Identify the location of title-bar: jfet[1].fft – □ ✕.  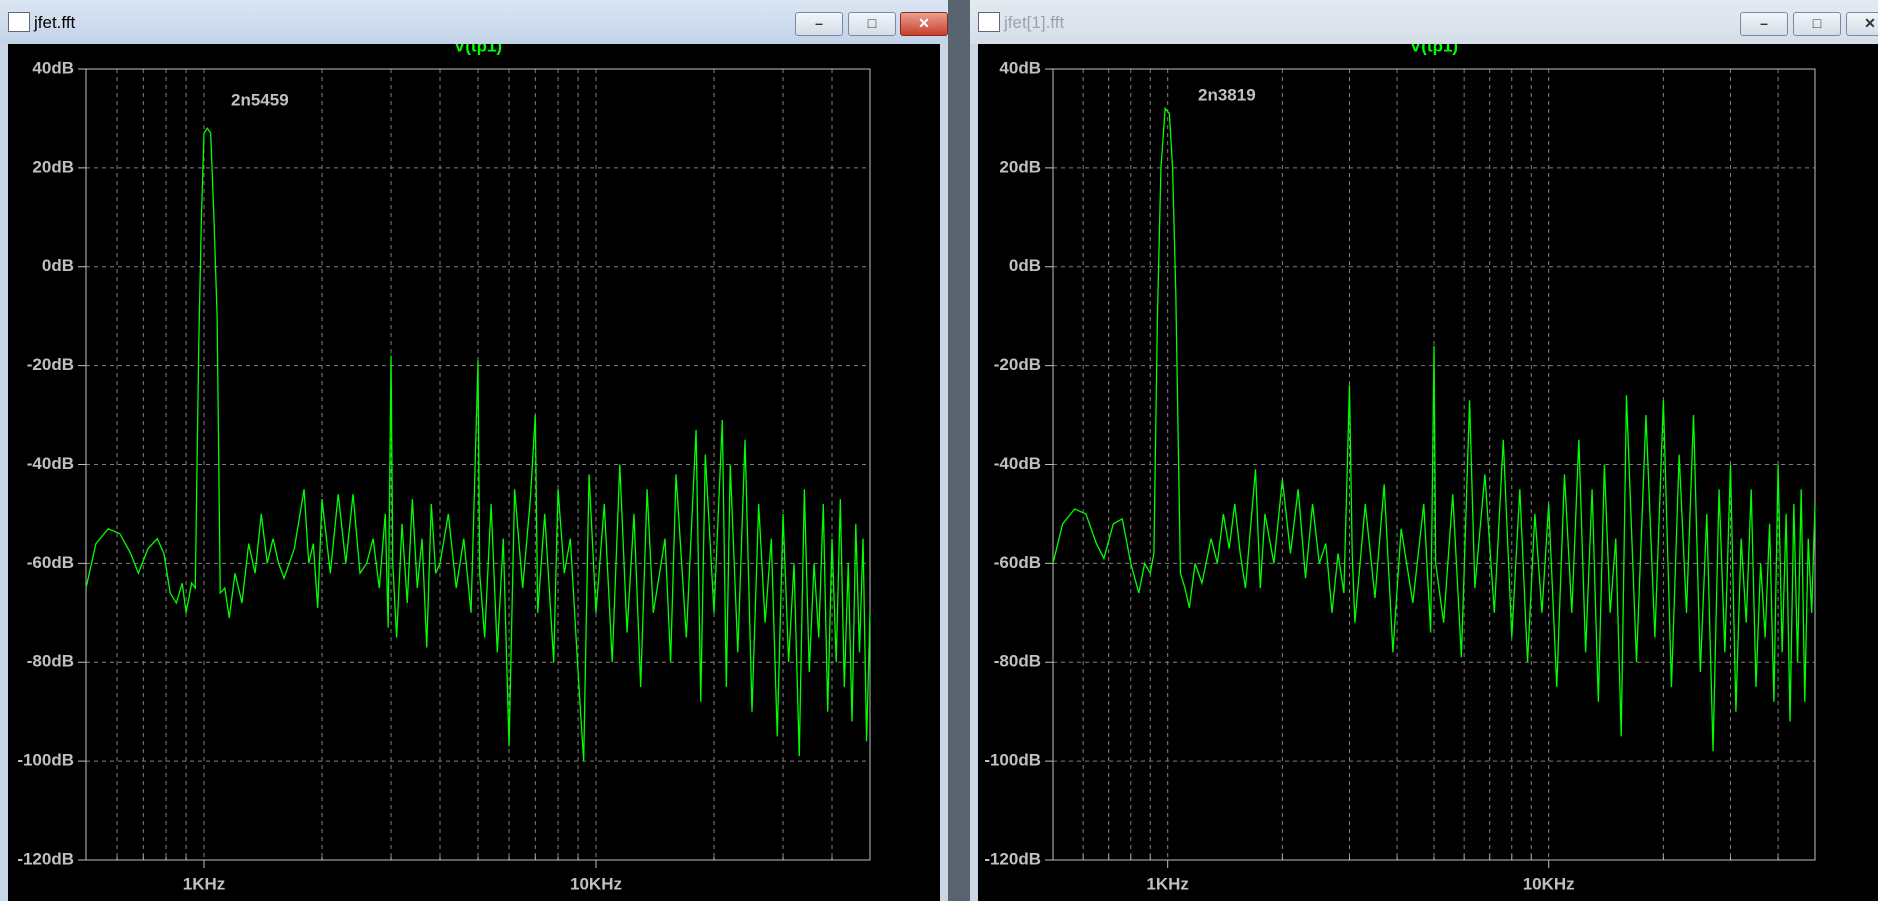
(1424, 22).